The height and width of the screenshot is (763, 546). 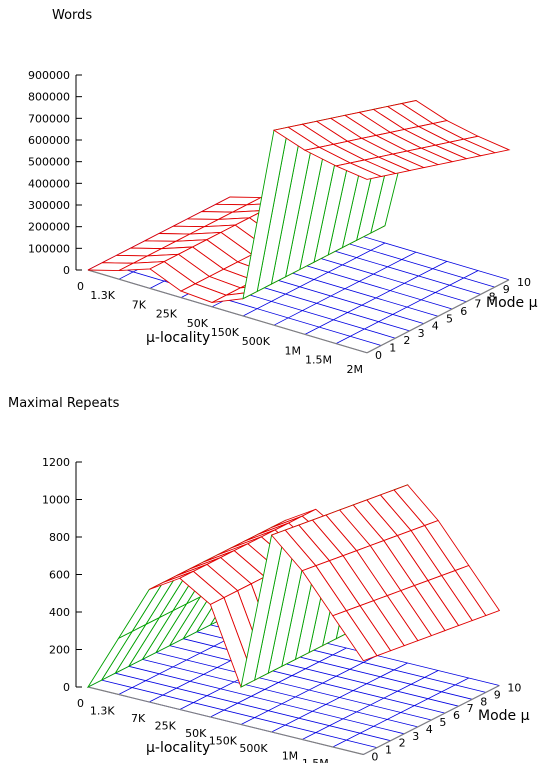 I want to click on z-tick-label: 600, so click(x=59, y=575).